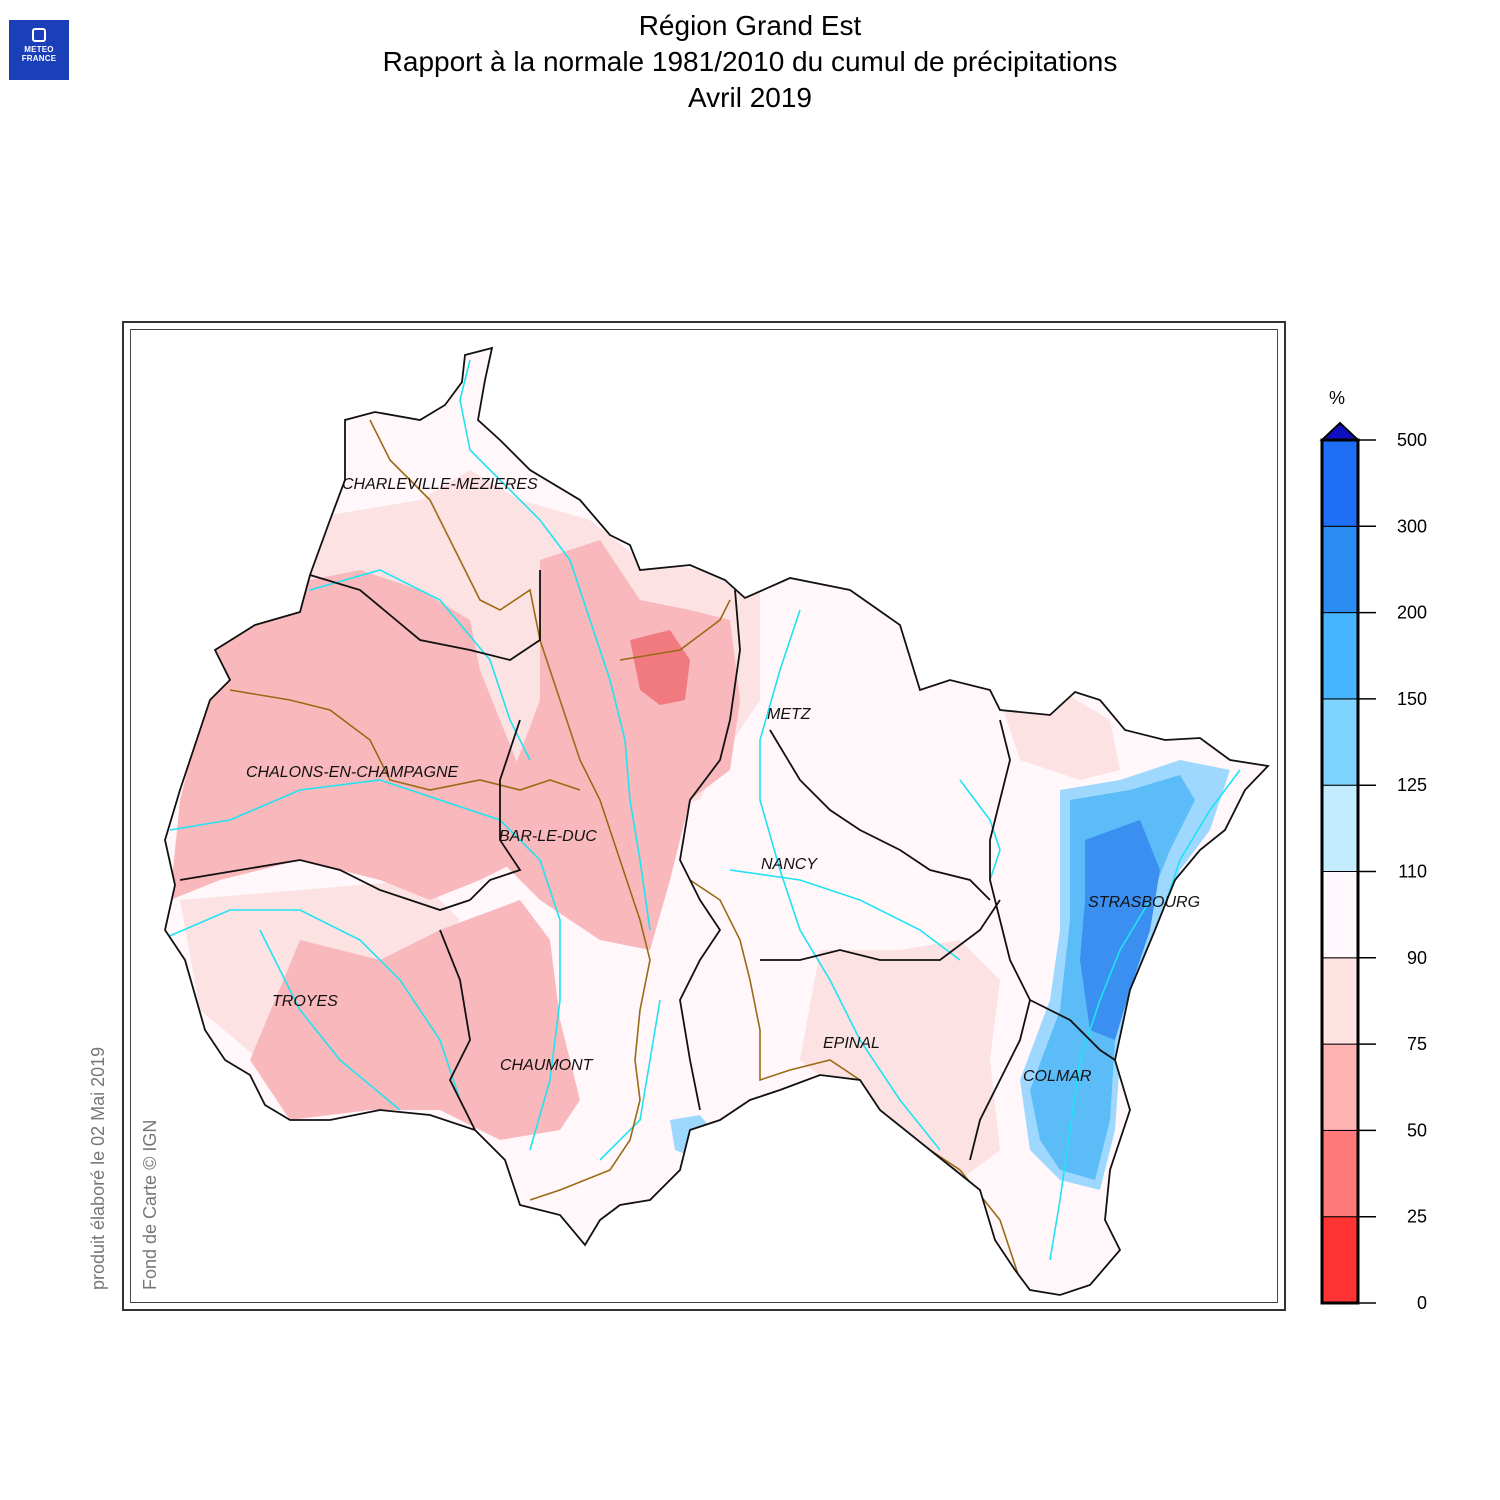  What do you see at coordinates (1412, 613) in the screenshot?
I see `legend-tick-label: 200` at bounding box center [1412, 613].